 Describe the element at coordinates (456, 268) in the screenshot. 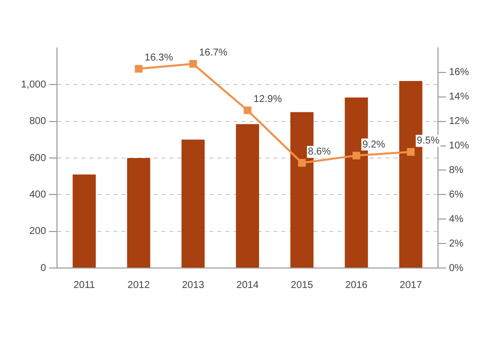

I see `y2-tick-label: 0%` at that location.